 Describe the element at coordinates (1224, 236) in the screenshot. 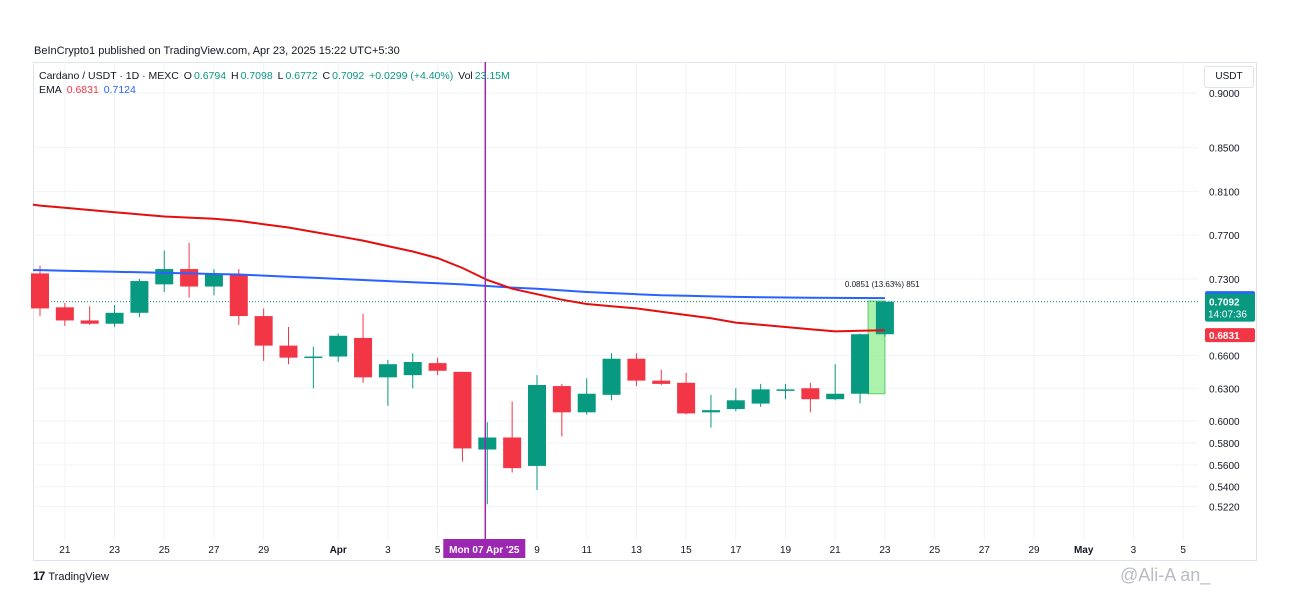

I see `y-tick-label: 0.7700` at that location.